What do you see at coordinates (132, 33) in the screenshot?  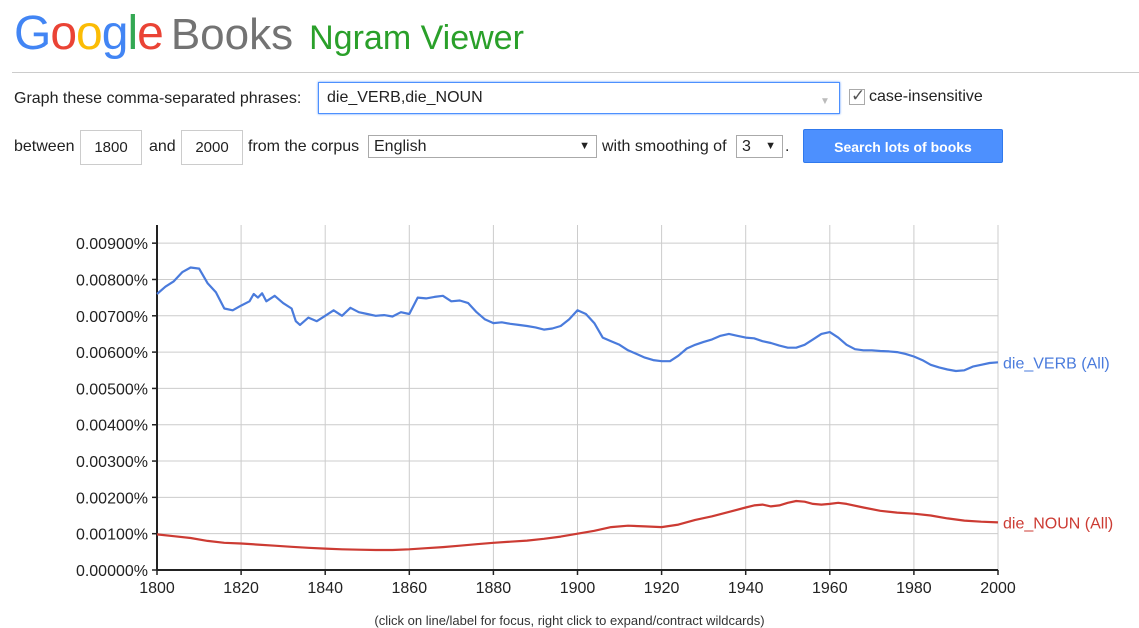 I see `google-logo-letter: l` at bounding box center [132, 33].